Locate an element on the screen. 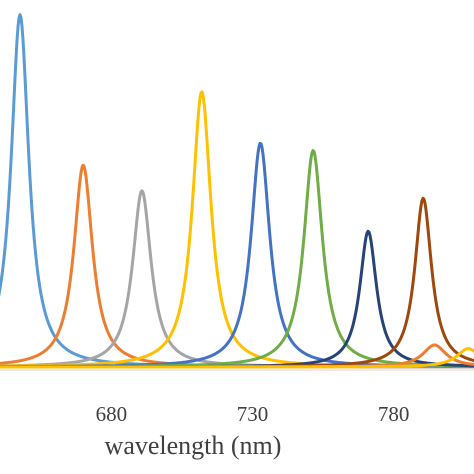  x-tick-label: 730 is located at coordinates (253, 414).